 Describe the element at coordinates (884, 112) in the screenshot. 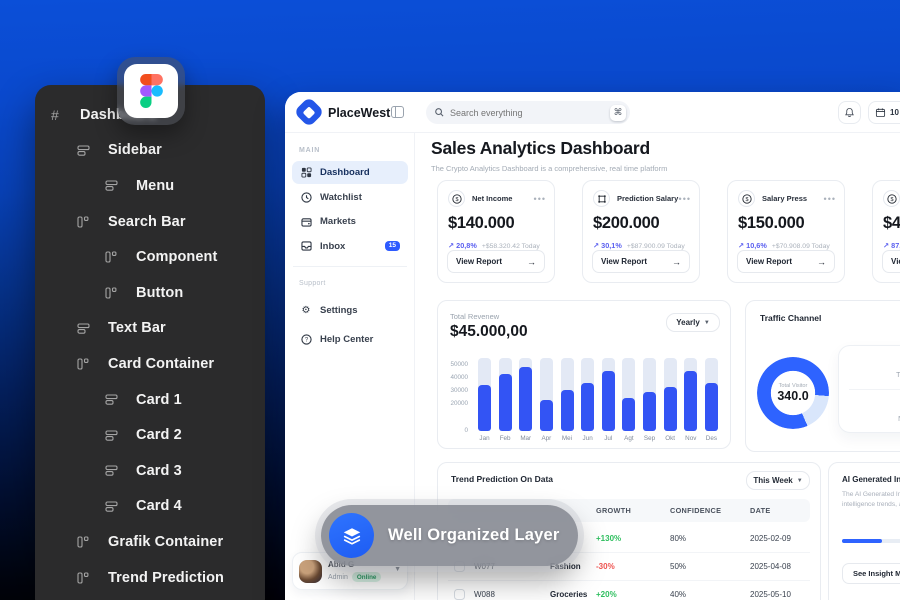

I see `date-picker: 10 M` at that location.